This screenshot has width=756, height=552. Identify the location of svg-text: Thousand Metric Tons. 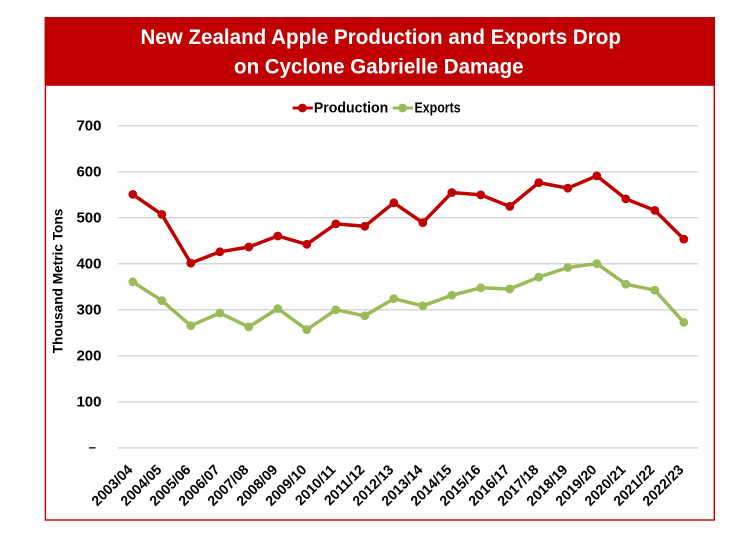
(58, 280).